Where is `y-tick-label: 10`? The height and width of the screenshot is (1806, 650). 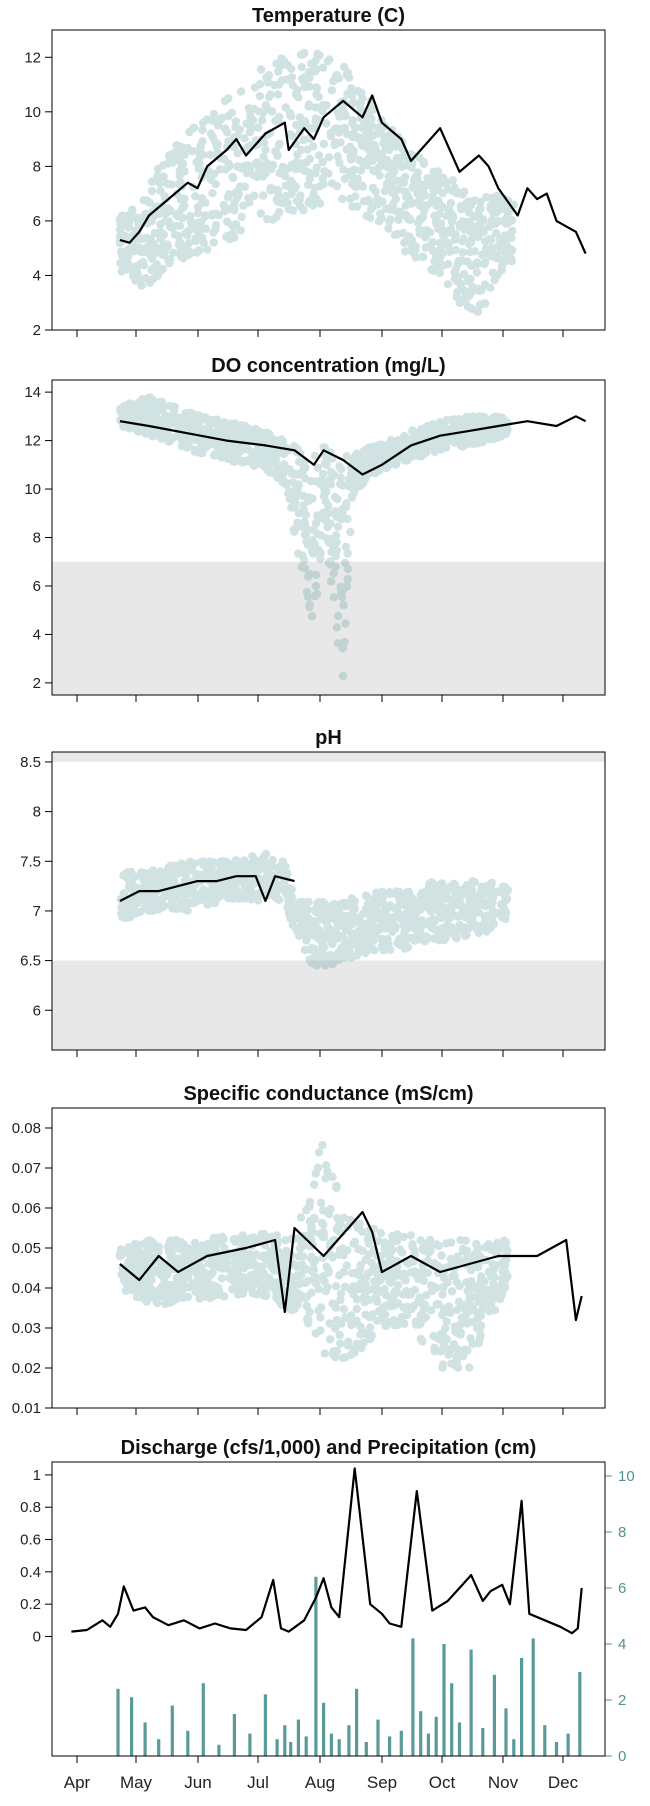 y-tick-label: 10 is located at coordinates (32, 112).